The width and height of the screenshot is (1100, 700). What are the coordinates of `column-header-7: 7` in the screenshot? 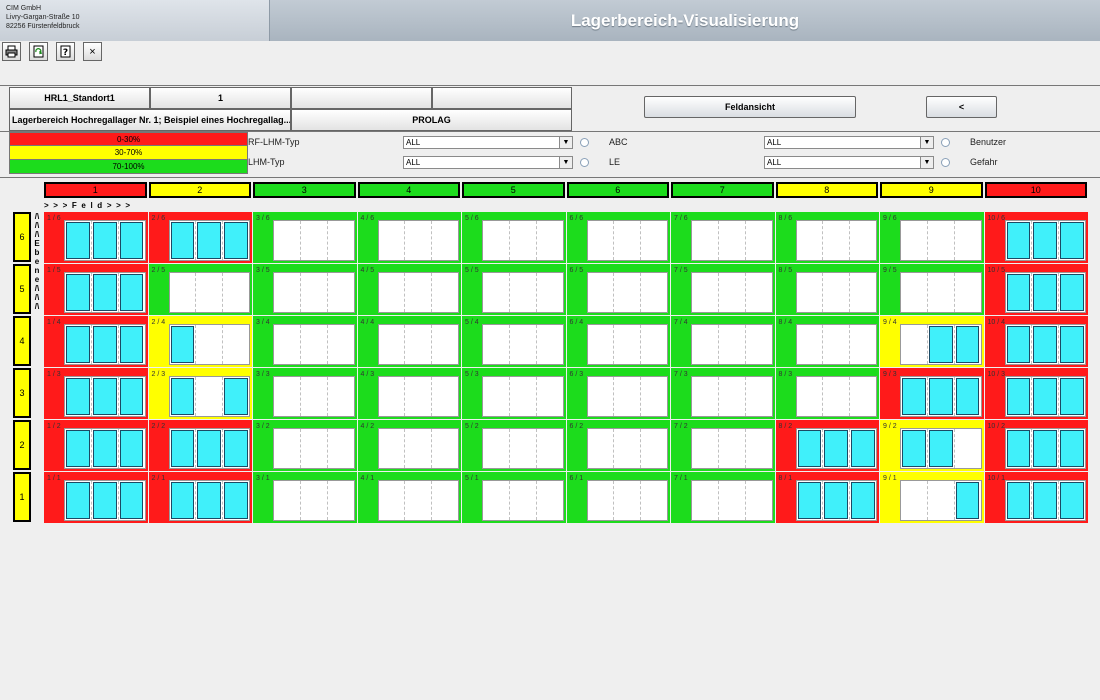 It's located at (722, 190).